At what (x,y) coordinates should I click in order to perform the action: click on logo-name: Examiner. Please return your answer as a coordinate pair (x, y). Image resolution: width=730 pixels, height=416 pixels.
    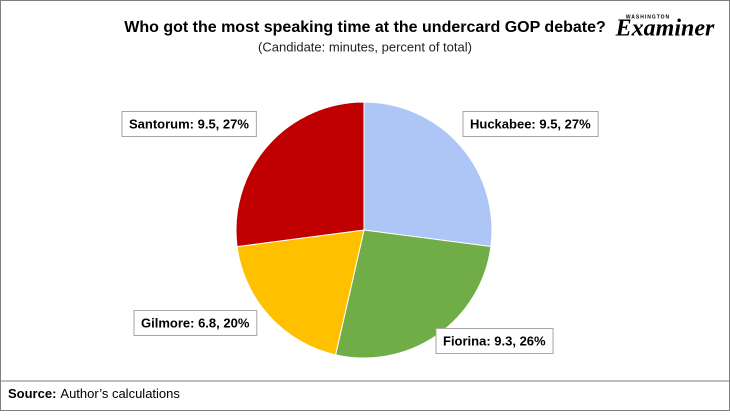
    Looking at the image, I should click on (665, 29).